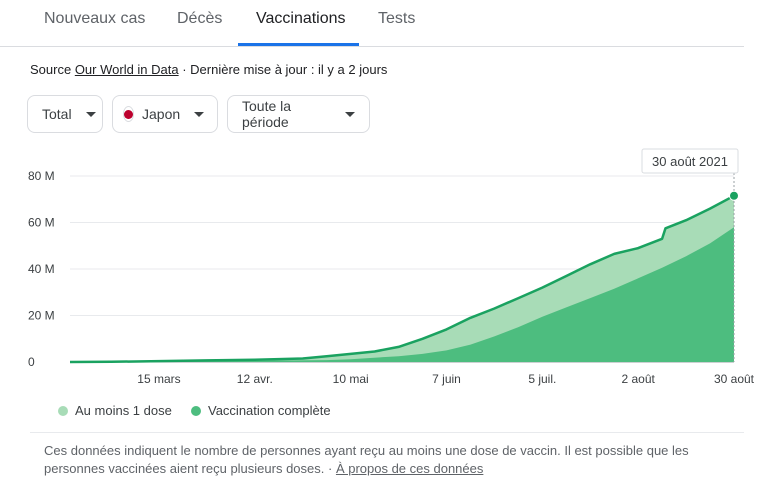 The width and height of the screenshot is (764, 481). I want to click on legend-item-dose1: Au moins 1 dose, so click(115, 410).